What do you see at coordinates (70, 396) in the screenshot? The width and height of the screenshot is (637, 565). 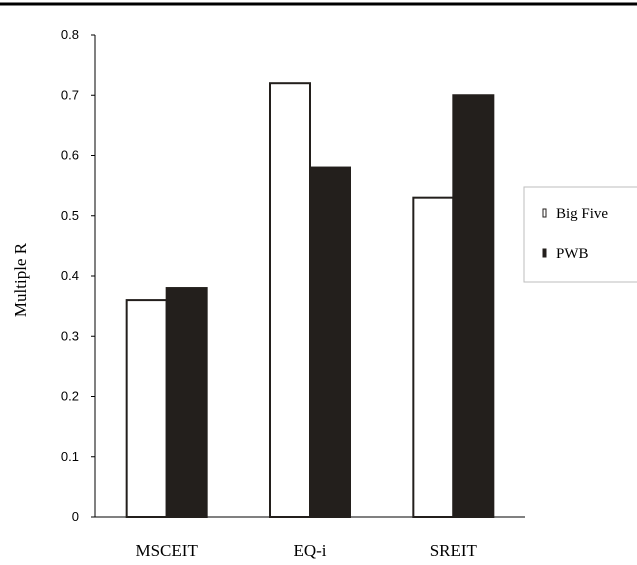 I see `y-tick-label: 0.2` at bounding box center [70, 396].